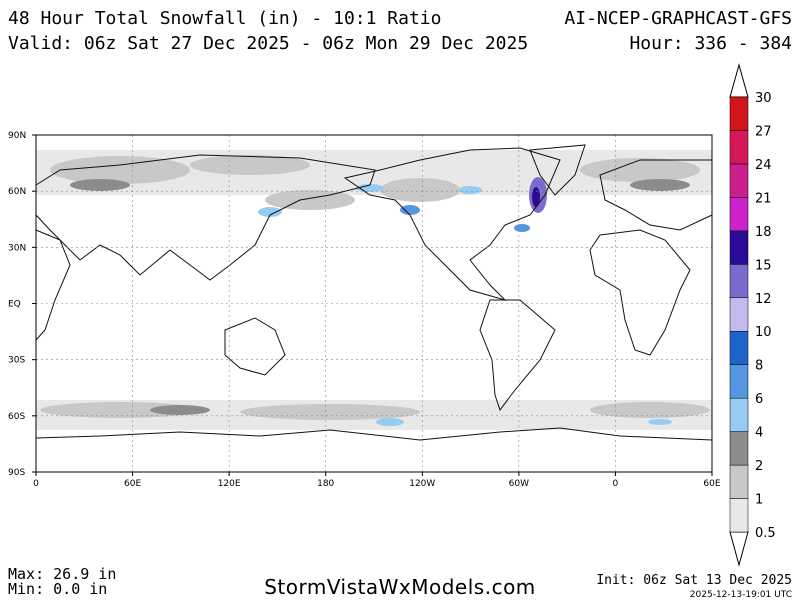 This screenshot has width=800, height=600. Describe the element at coordinates (694, 580) in the screenshot. I see `init-time: Init: 06z Sat 13 Dec 2025` at that location.